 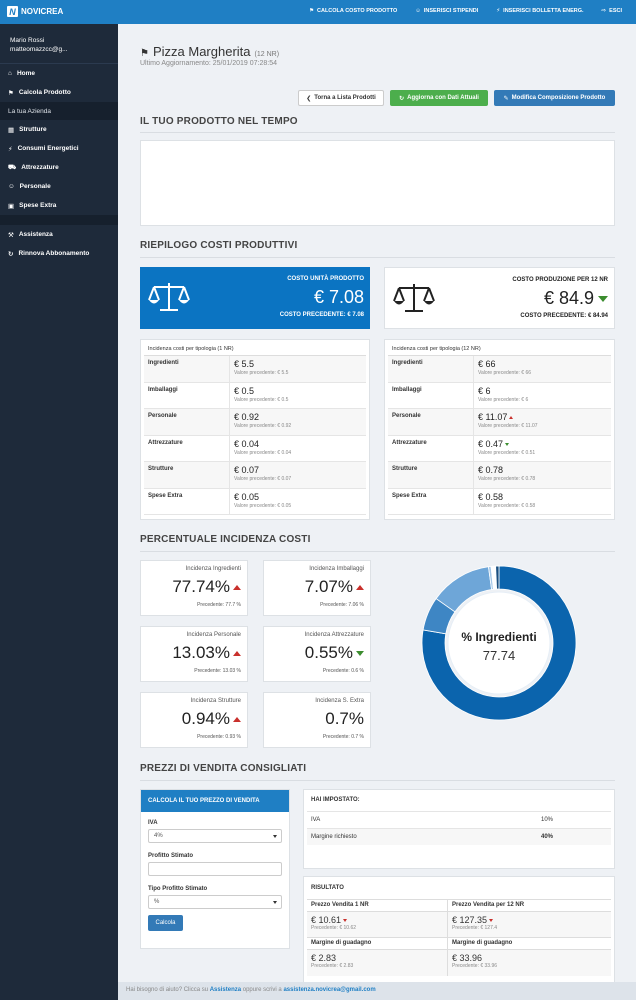 What do you see at coordinates (491, 443) in the screenshot?
I see `row-value: € 0.47` at bounding box center [491, 443].